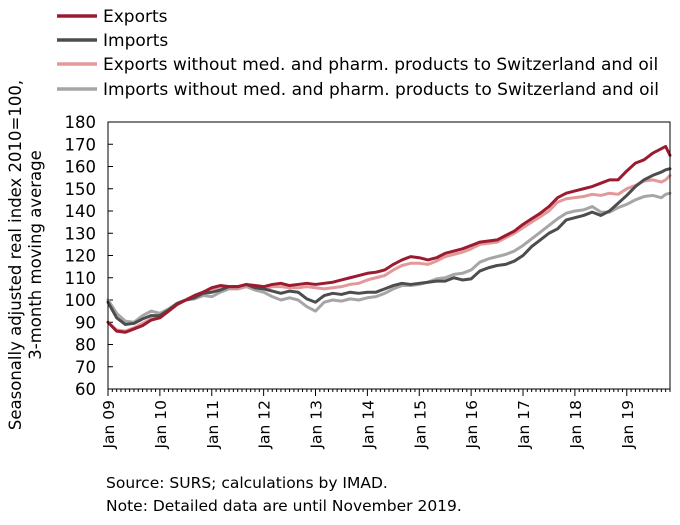 The width and height of the screenshot is (680, 525). Describe the element at coordinates (317, 425) in the screenshot. I see `x-tick-label: Jan 13` at that location.